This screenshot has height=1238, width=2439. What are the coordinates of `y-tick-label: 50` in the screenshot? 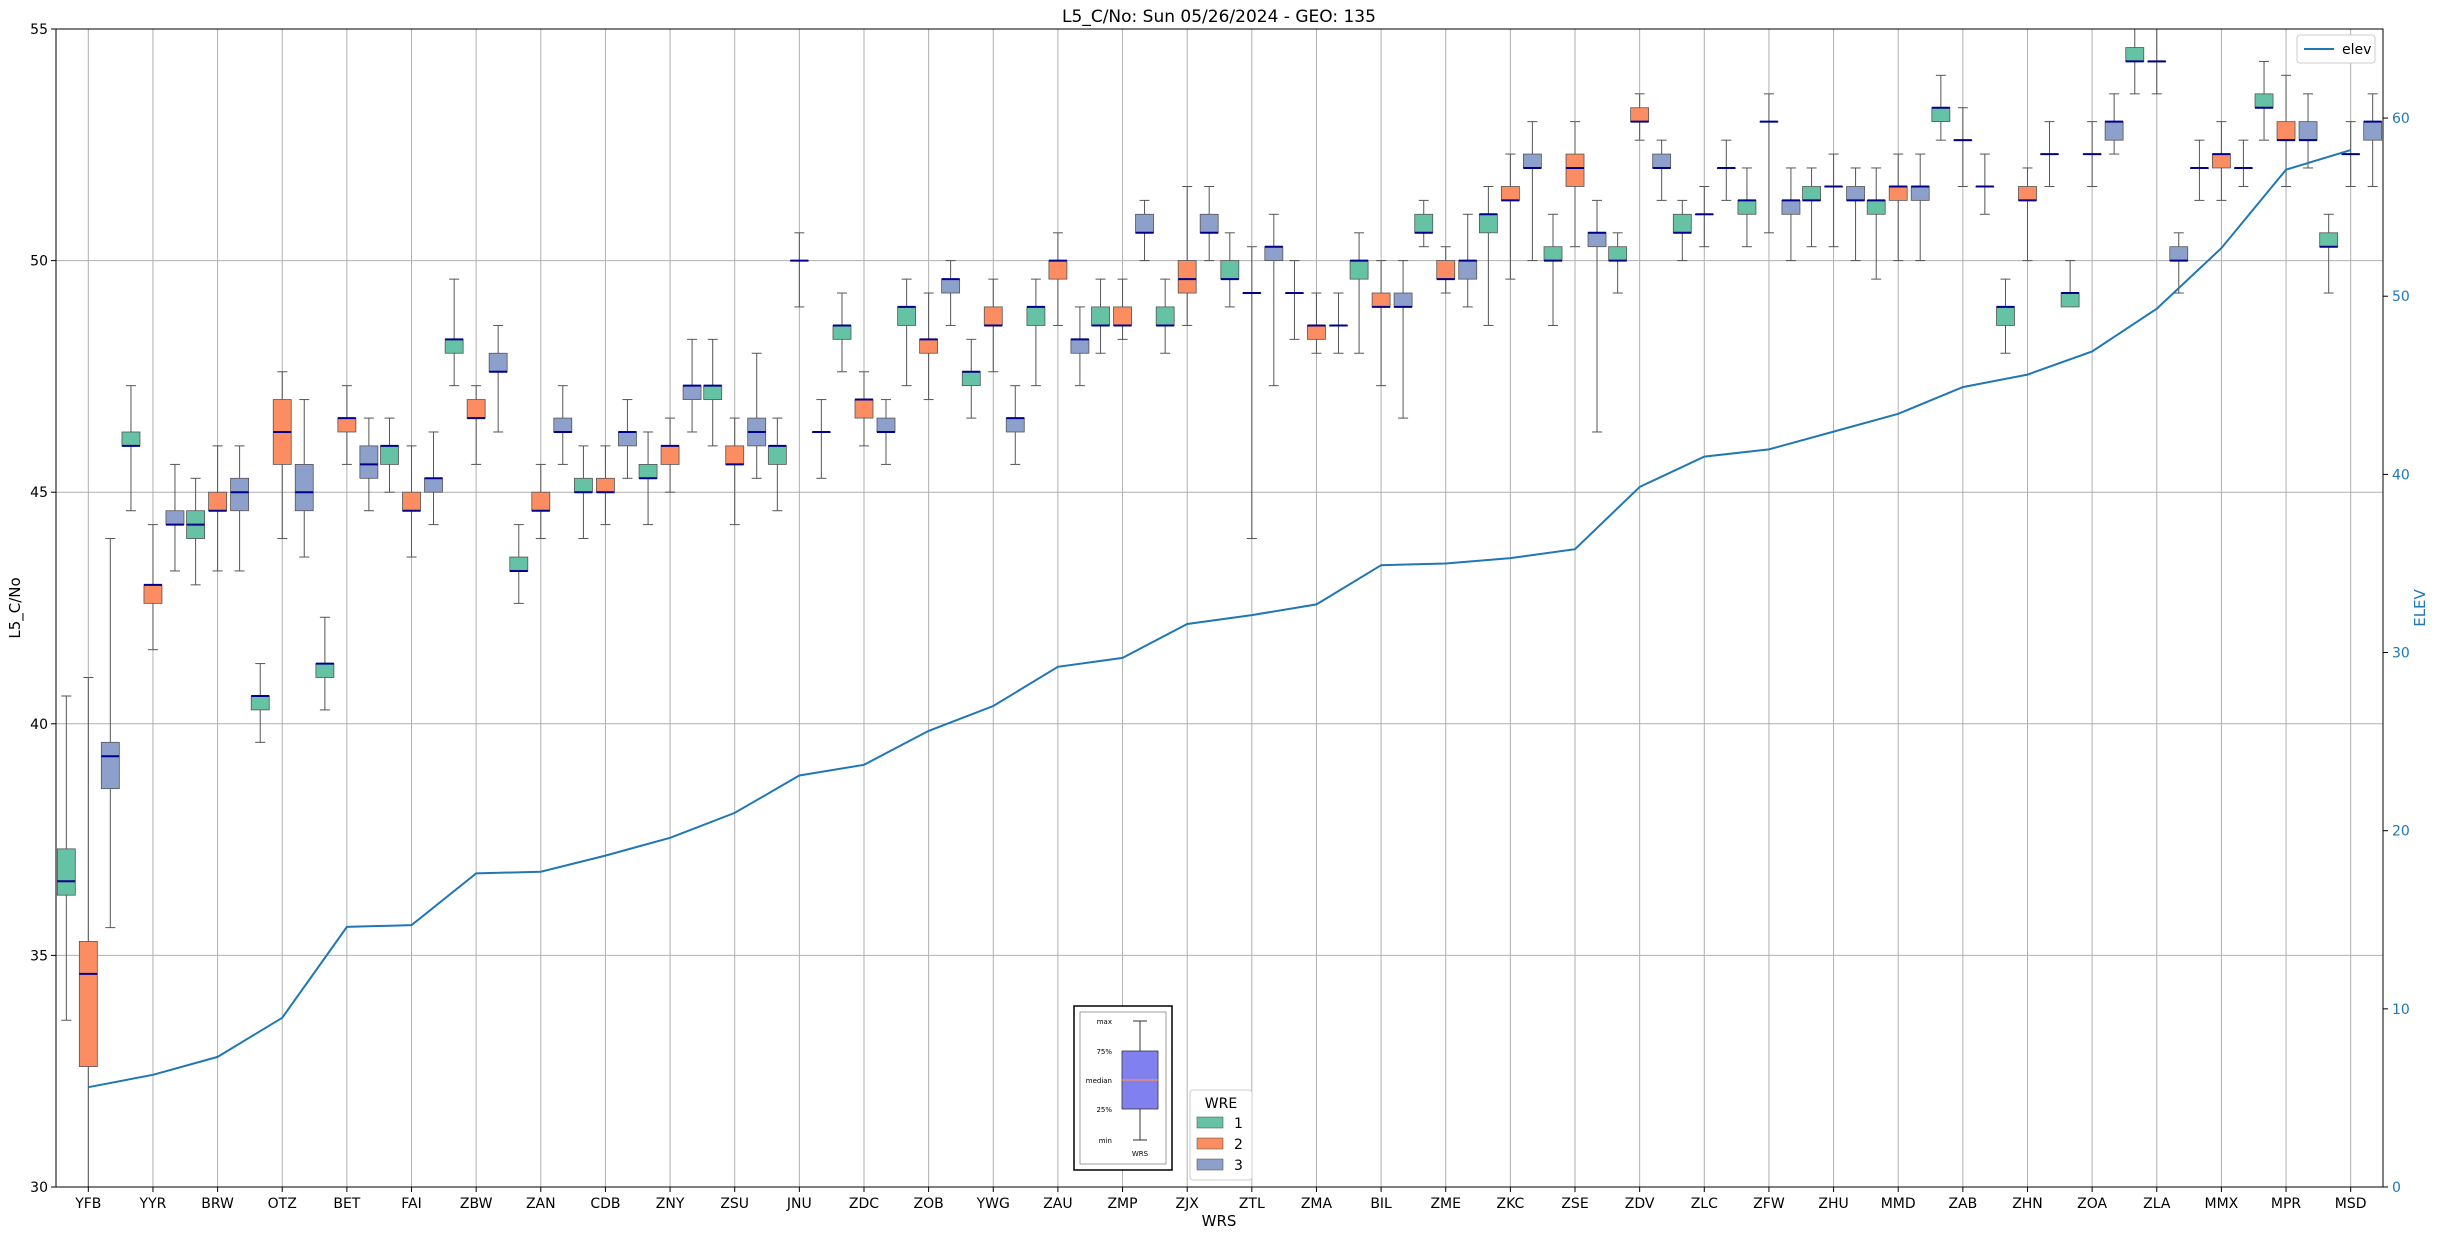 It's located at (39, 262).